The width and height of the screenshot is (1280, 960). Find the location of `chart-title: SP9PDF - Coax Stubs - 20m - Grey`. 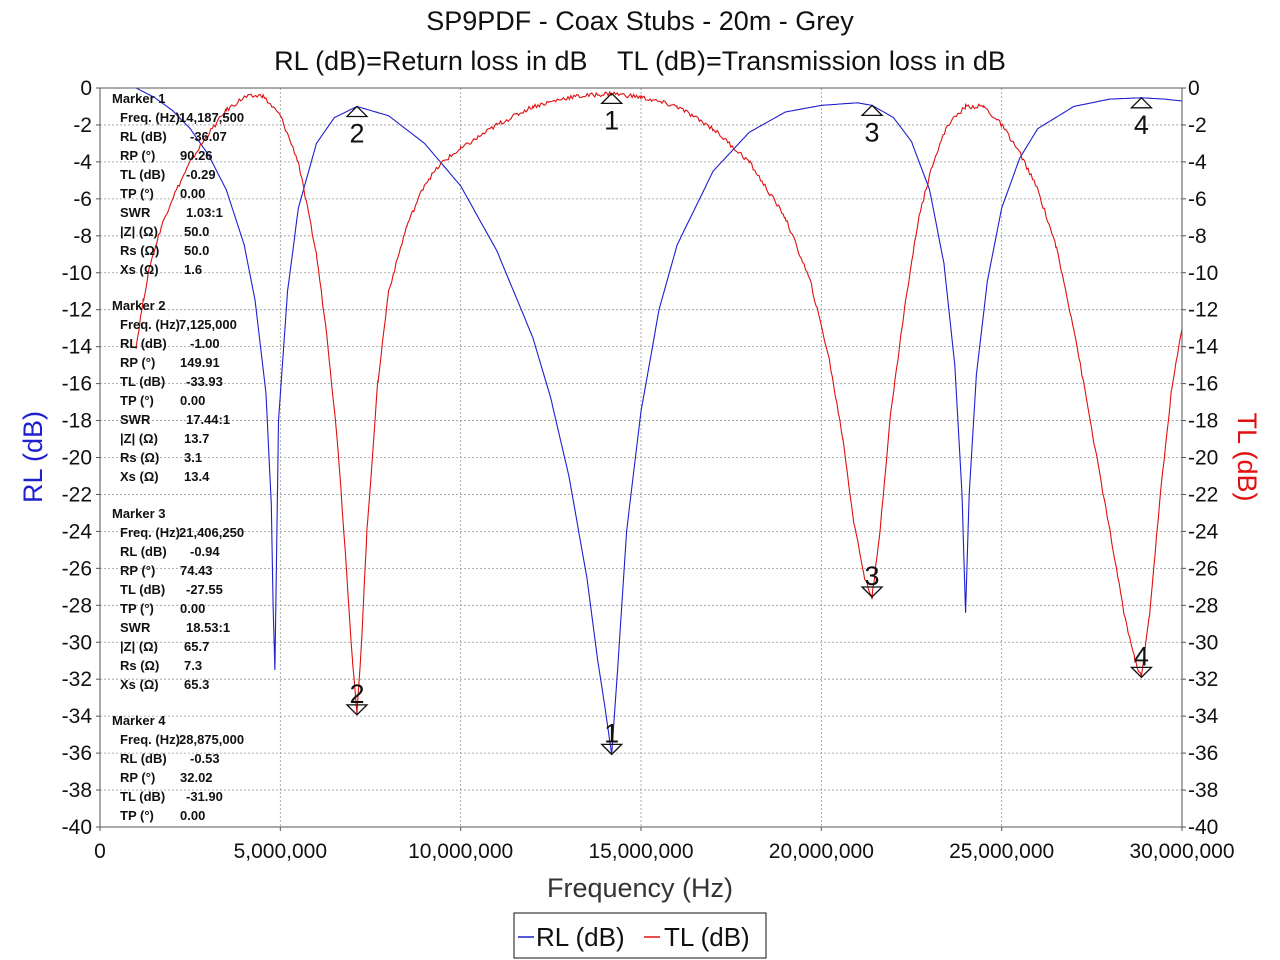

chart-title: SP9PDF - Coax Stubs - 20m - Grey is located at coordinates (640, 21).